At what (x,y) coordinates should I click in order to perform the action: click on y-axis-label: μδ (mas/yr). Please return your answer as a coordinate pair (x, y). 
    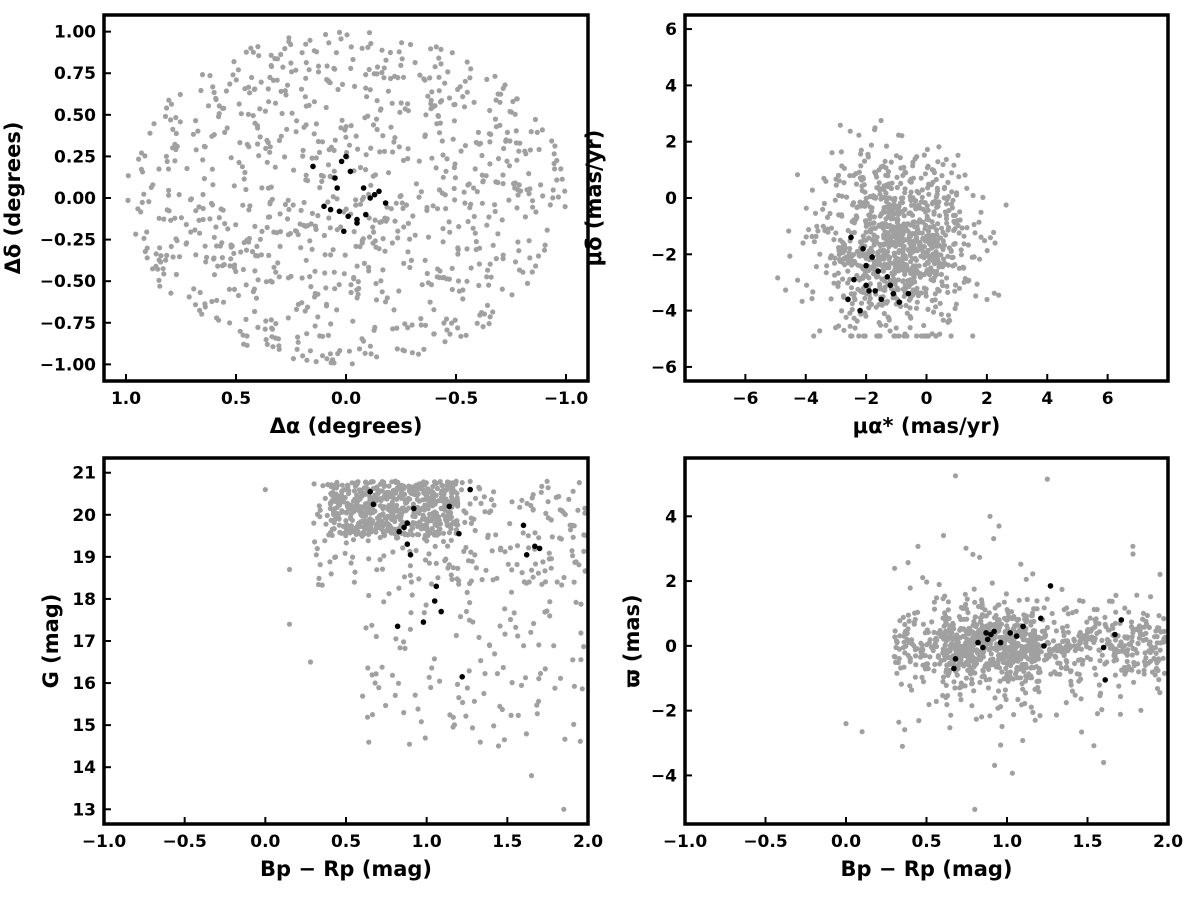
    Looking at the image, I should click on (594, 198).